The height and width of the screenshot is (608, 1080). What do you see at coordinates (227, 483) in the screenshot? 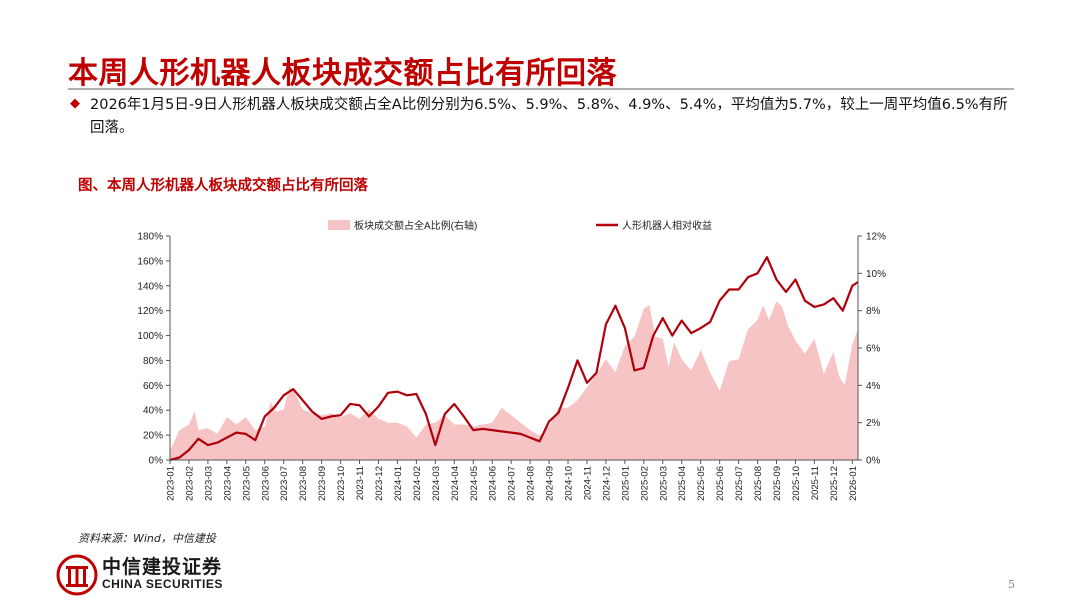
I see `x-tick-label: 2023-04` at bounding box center [227, 483].